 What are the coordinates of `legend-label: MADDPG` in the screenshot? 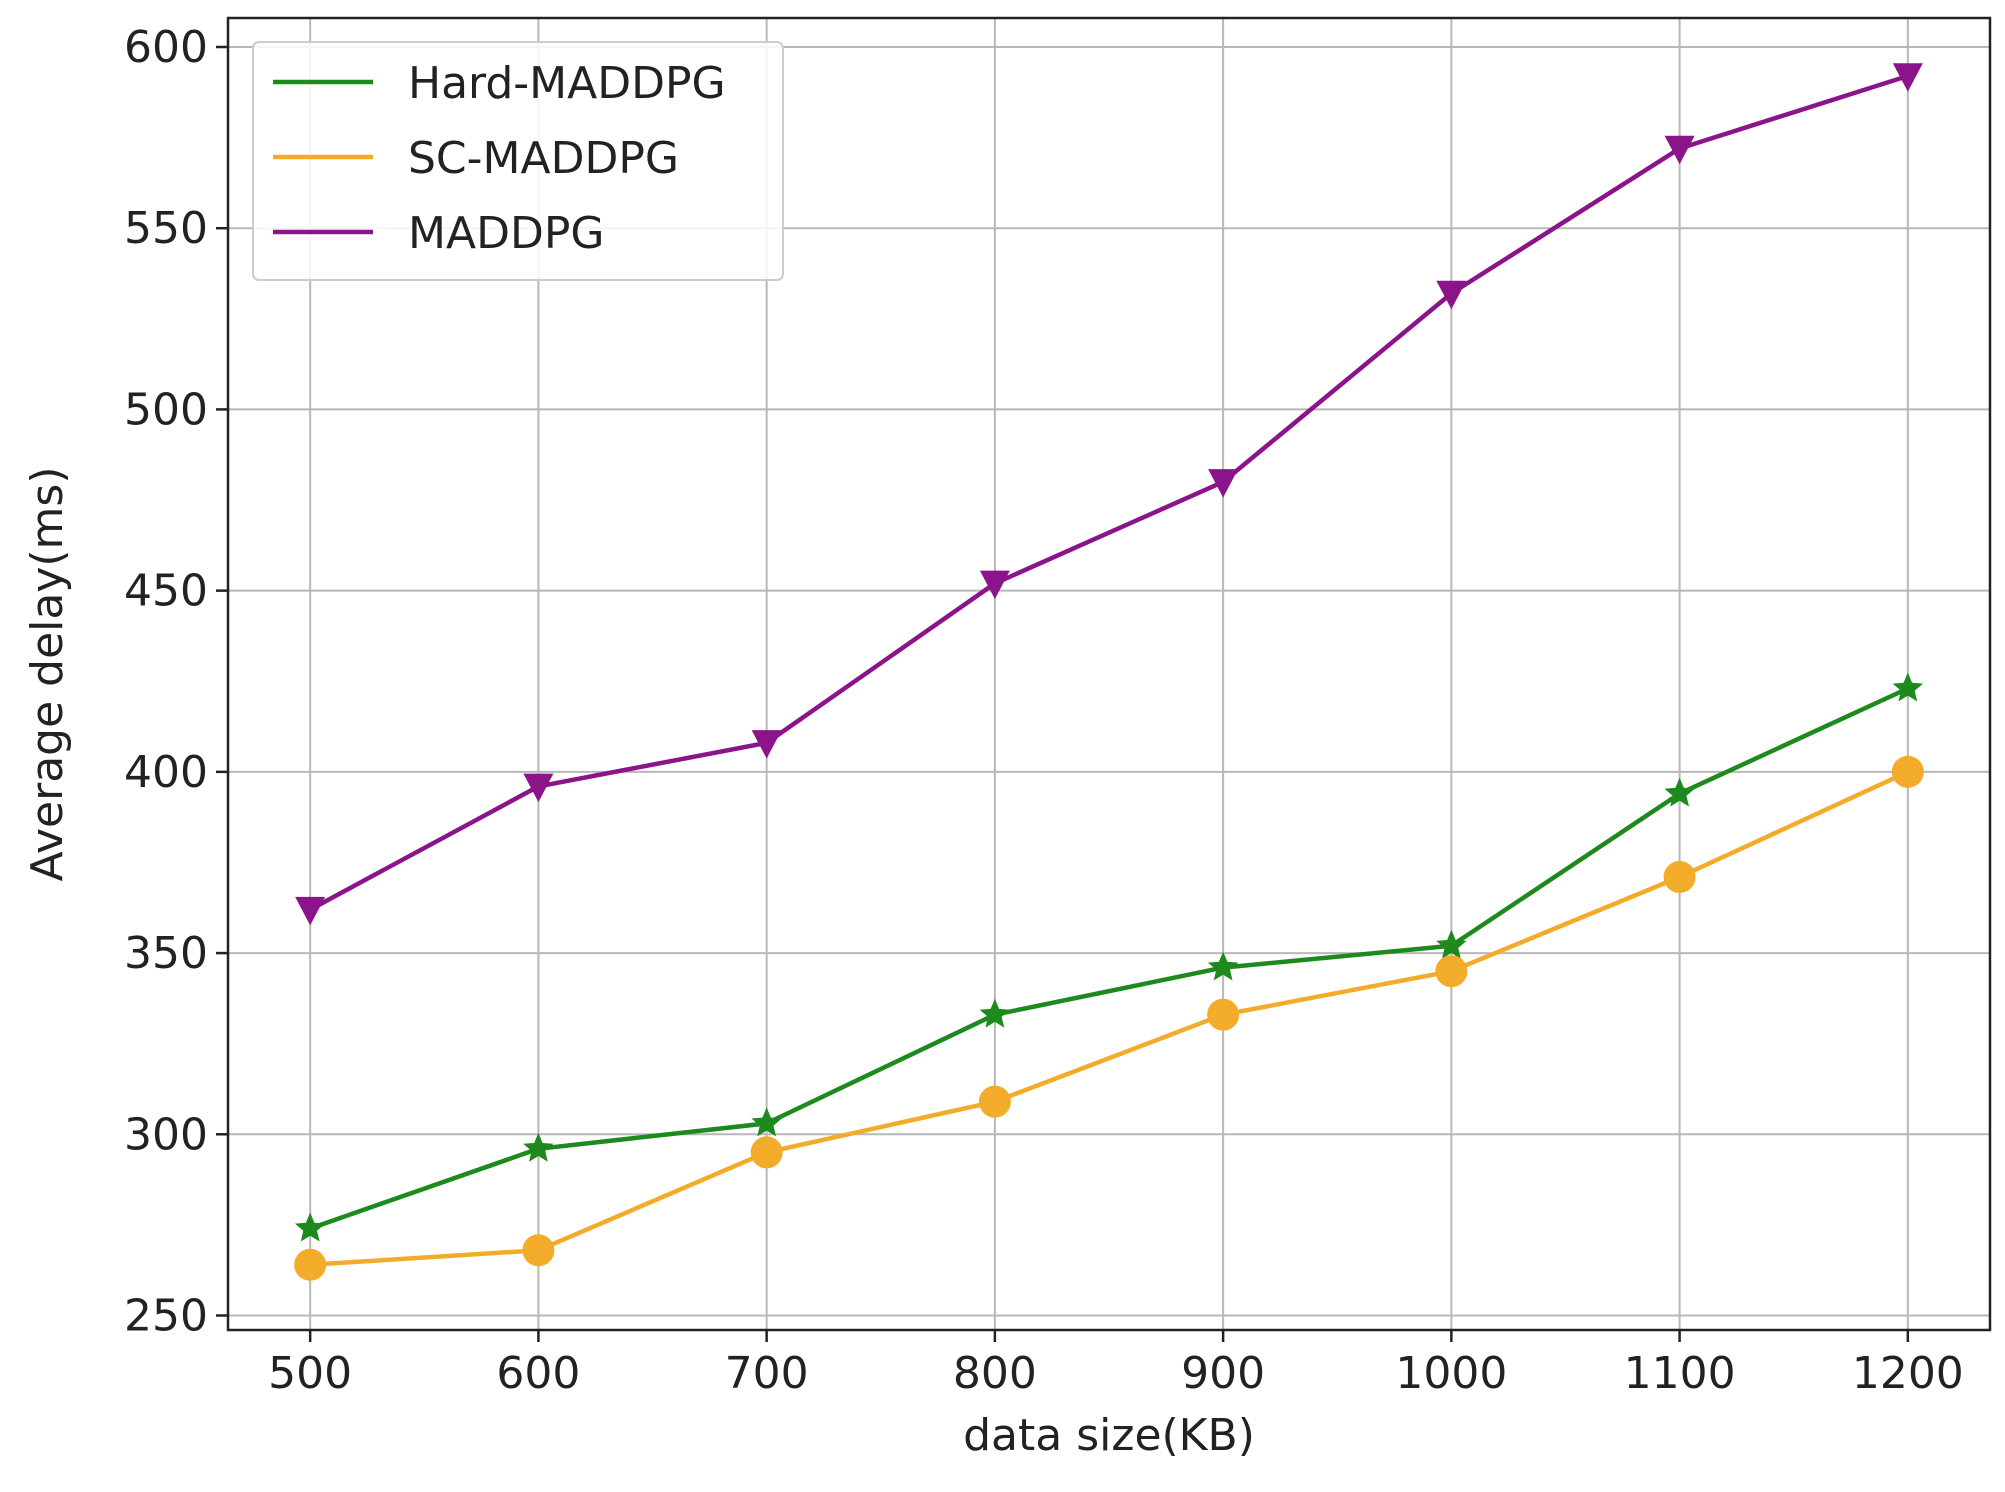 It's located at (506, 233).